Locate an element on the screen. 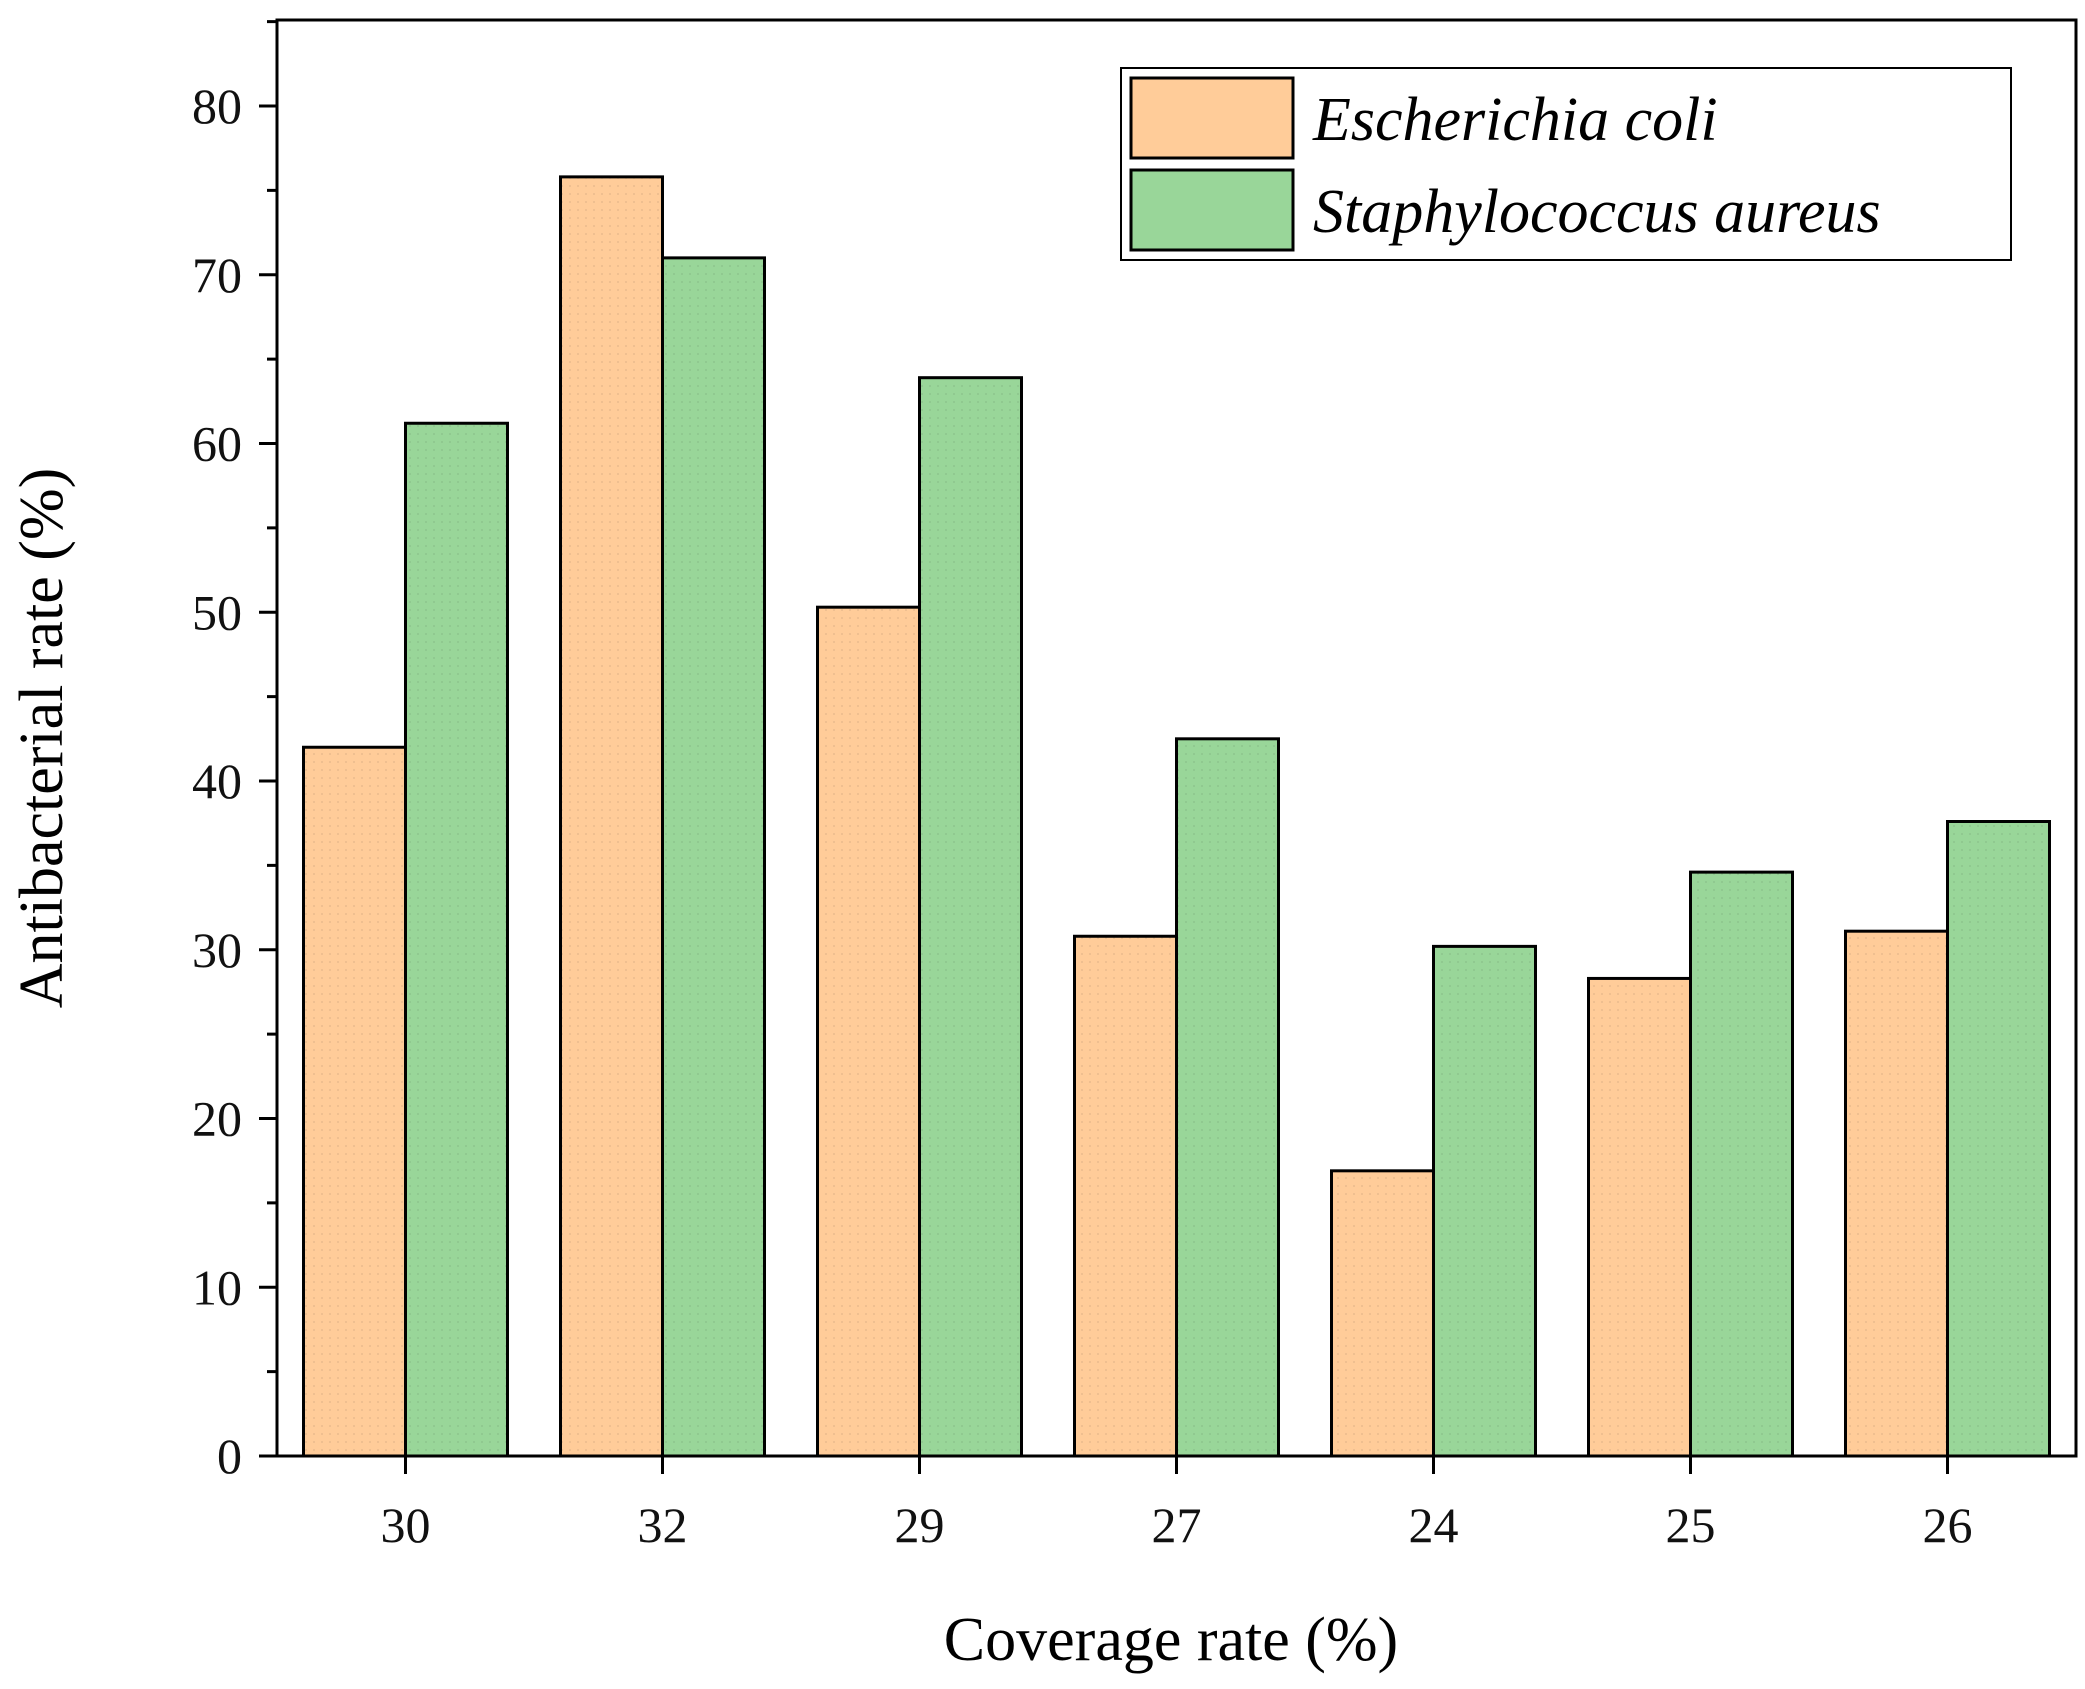 The image size is (2085, 1689). y-tick-label-0: 0 is located at coordinates (229, 1456).